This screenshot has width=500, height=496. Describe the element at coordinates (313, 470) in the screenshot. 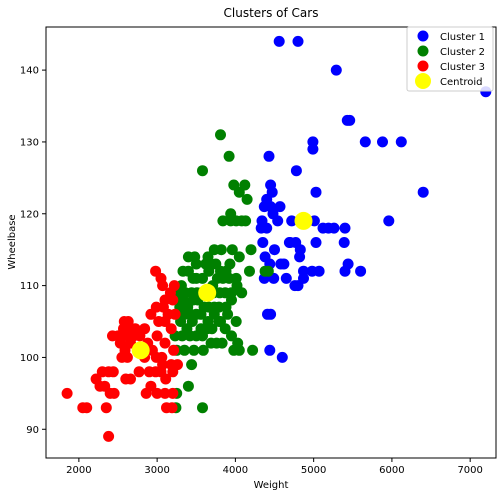

I see `x-tick-label: 5000` at that location.